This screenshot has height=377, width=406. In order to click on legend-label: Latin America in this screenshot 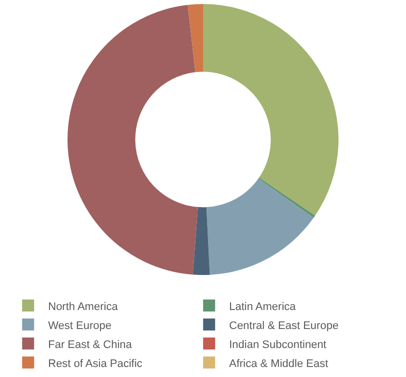, I will do `click(263, 306)`.